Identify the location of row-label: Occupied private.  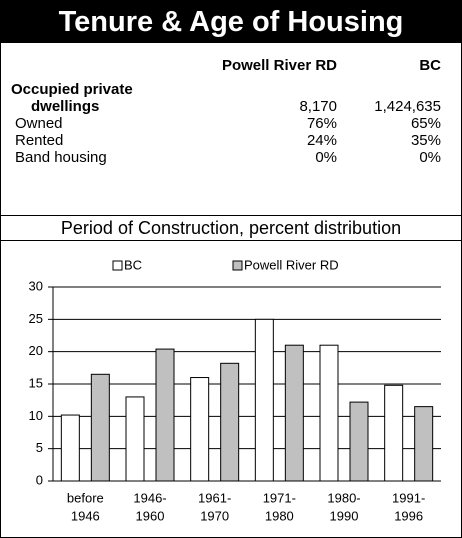
(72, 89).